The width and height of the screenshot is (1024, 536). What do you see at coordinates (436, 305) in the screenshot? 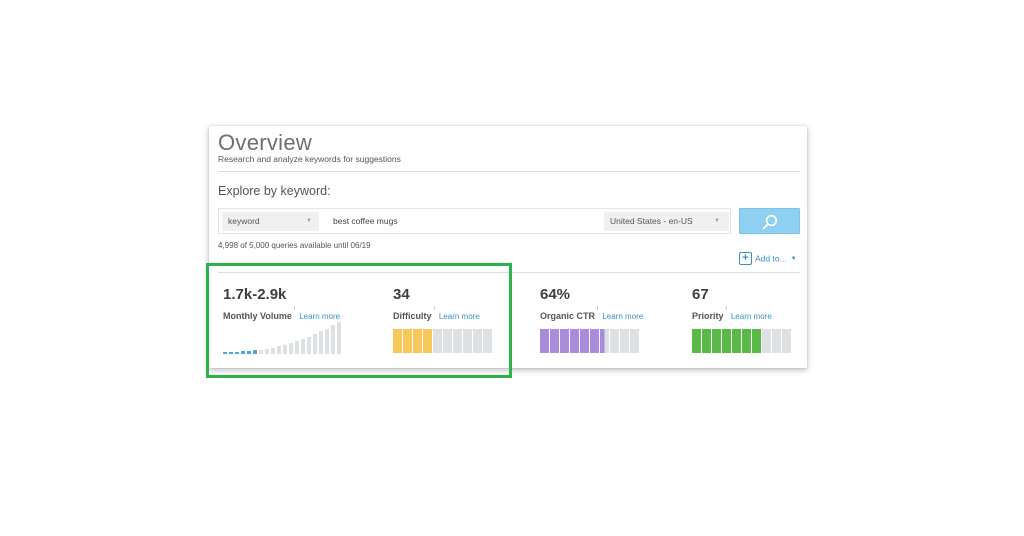
I see `metric-difficulty: 34 DifficultyiLearn more` at bounding box center [436, 305].